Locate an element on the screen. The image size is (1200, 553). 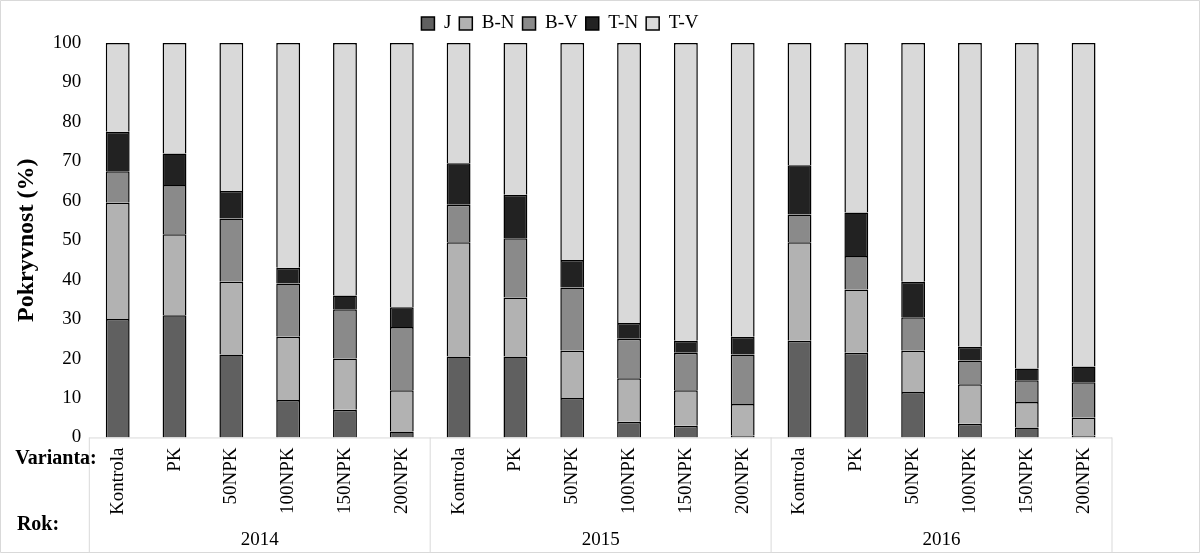
y-tick-label: 100 is located at coordinates (67, 41).